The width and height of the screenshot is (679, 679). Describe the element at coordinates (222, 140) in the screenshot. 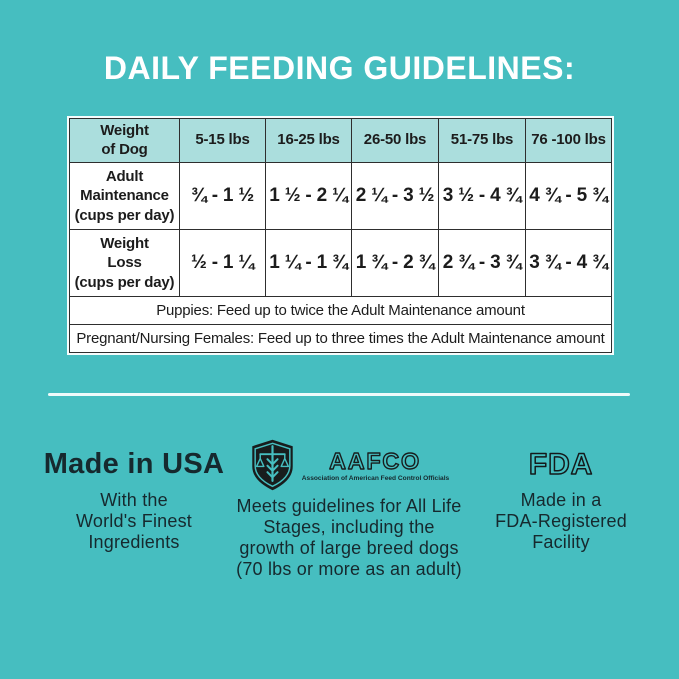

I see `header-5-15-lbs: 5-15 lbs` at that location.